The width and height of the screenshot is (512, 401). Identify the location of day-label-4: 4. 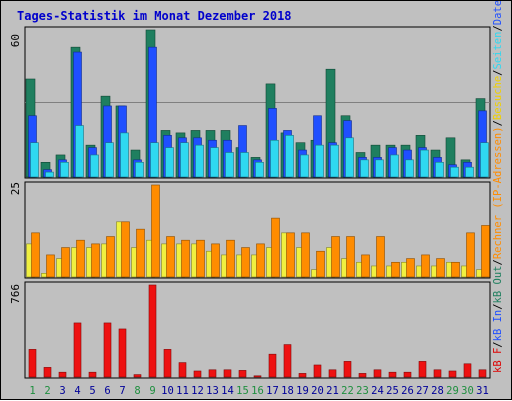
(77, 391).